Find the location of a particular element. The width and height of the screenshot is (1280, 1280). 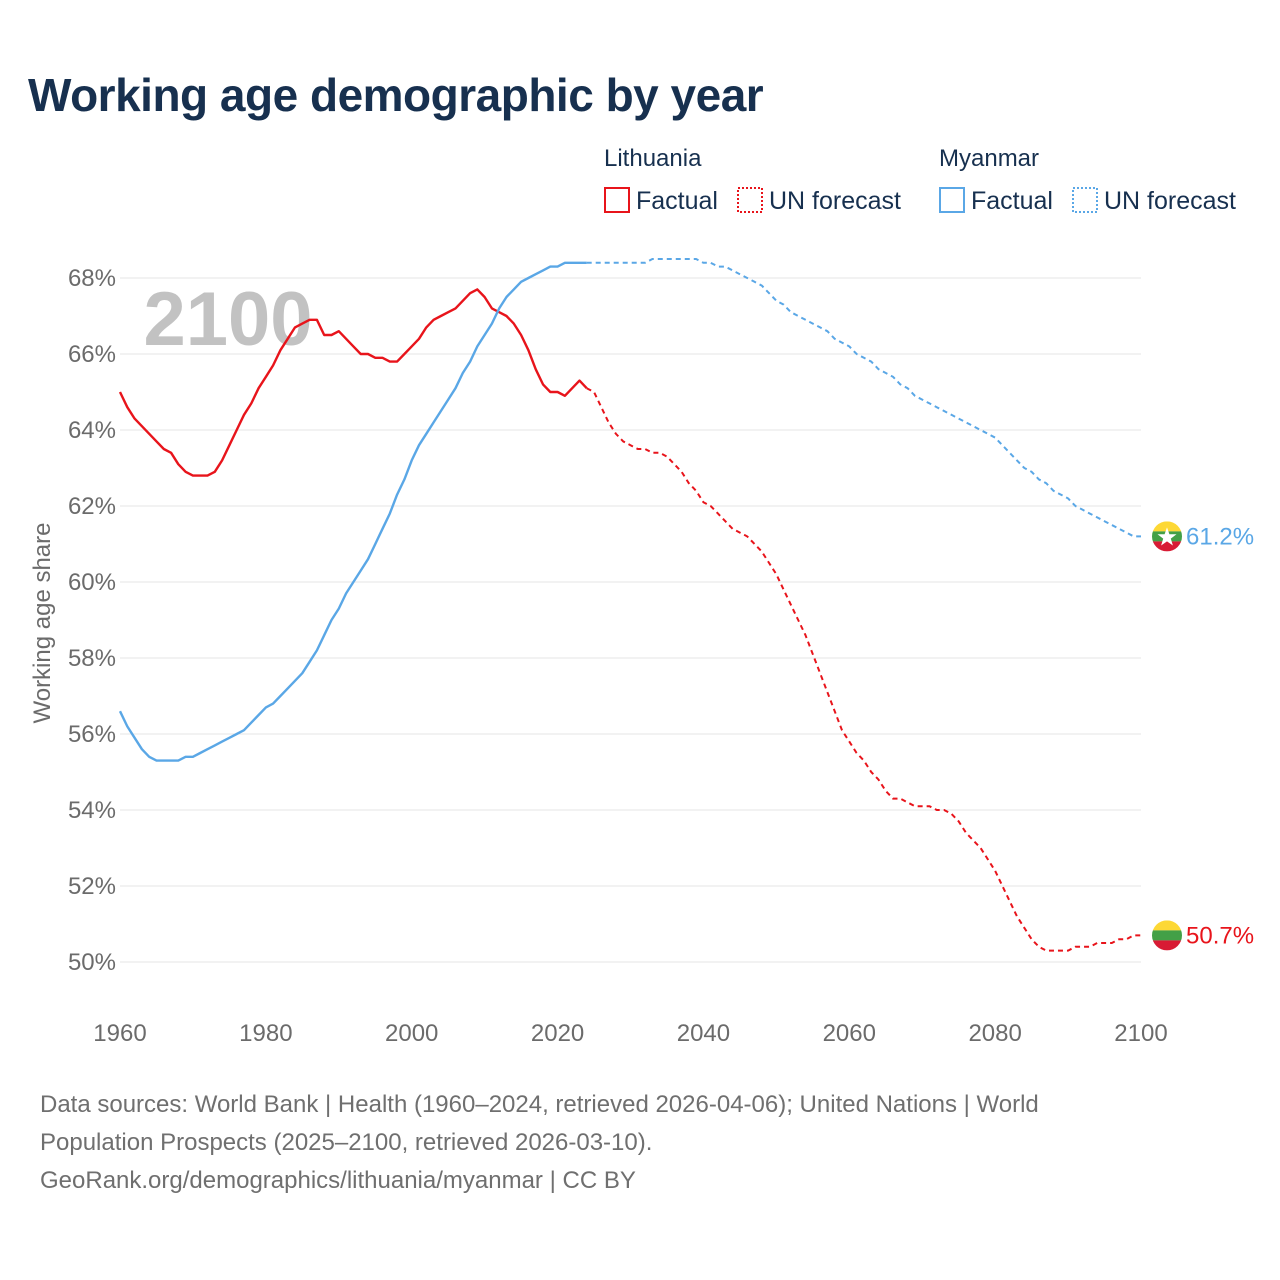

x-tick-label-2060: 2060 is located at coordinates (849, 1033).